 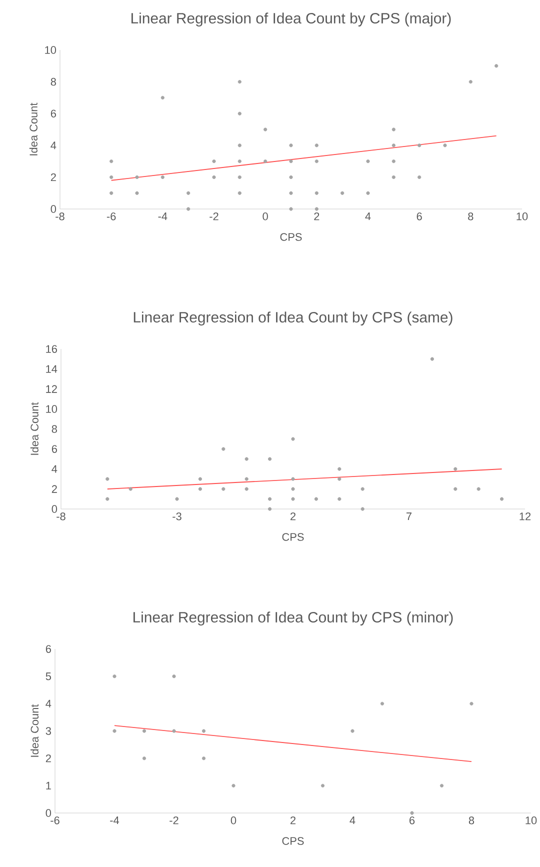 What do you see at coordinates (409, 516) in the screenshot?
I see `x-tick-label: 7` at bounding box center [409, 516].